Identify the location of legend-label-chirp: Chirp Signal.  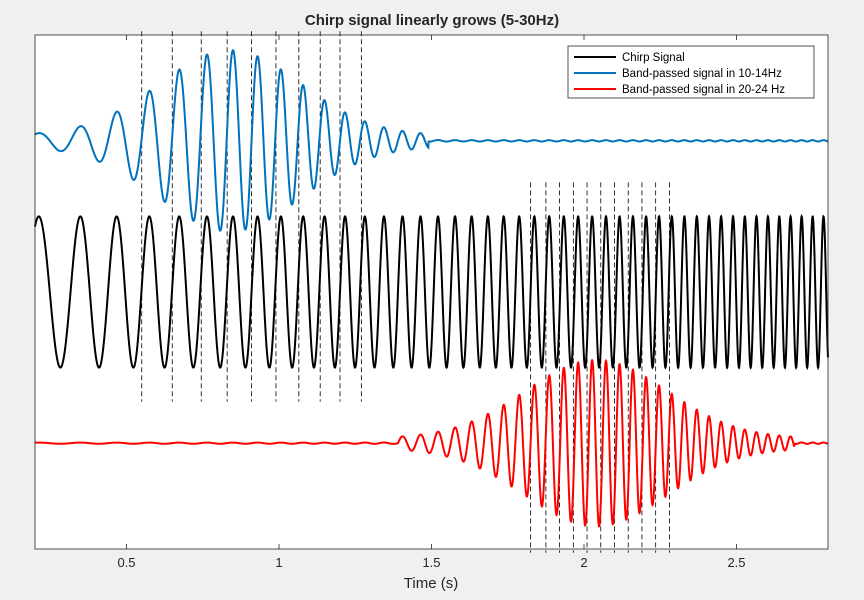
(653, 58).